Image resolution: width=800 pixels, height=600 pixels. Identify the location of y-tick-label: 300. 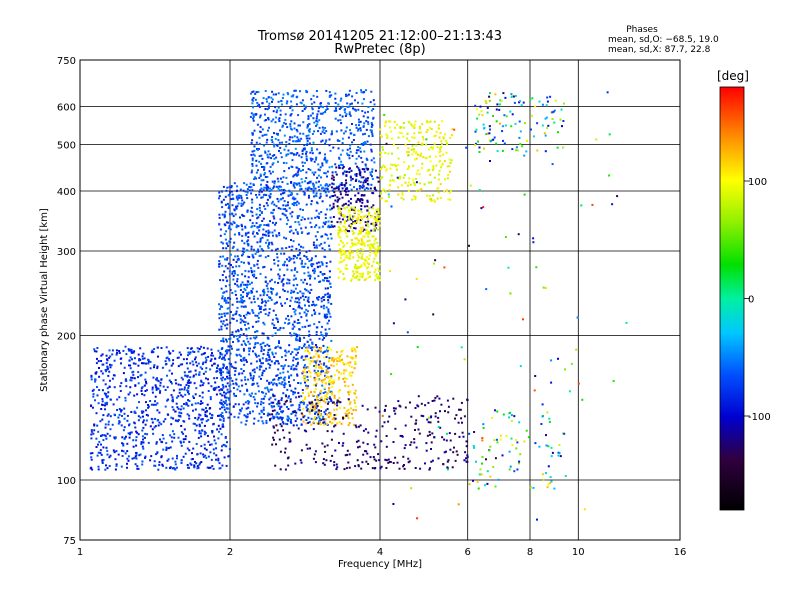
(66, 252).